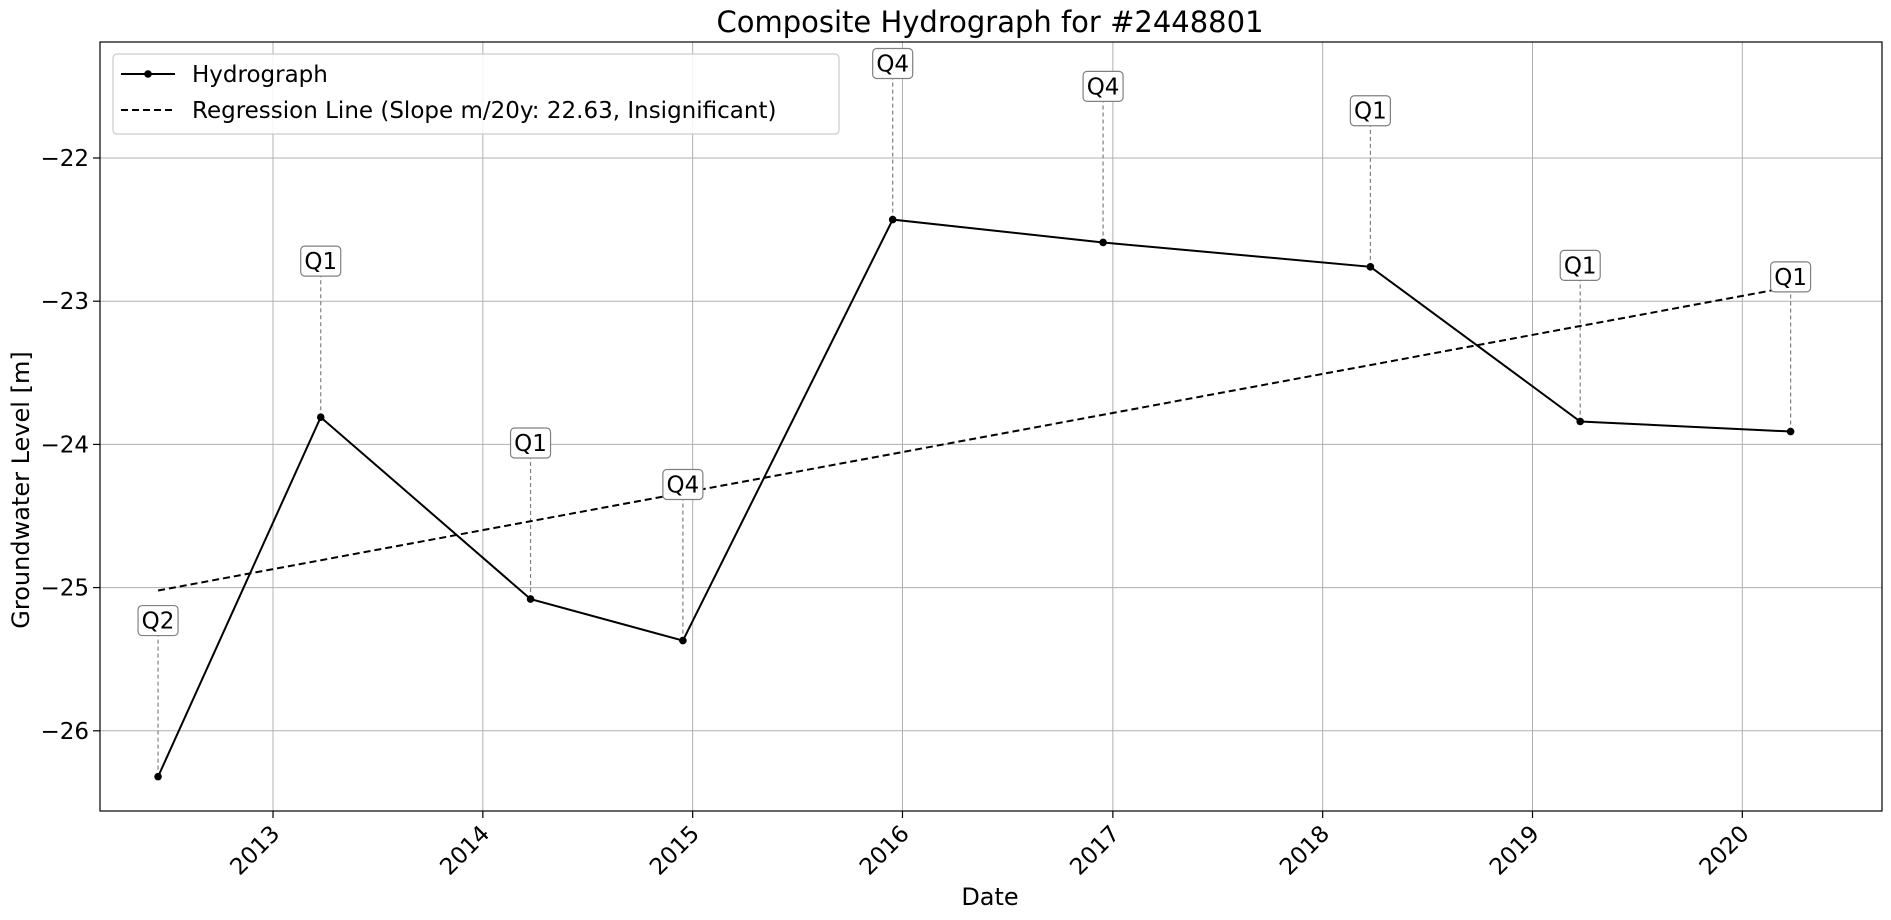  What do you see at coordinates (885, 851) in the screenshot?
I see `x-tick-label: 2016` at bounding box center [885, 851].